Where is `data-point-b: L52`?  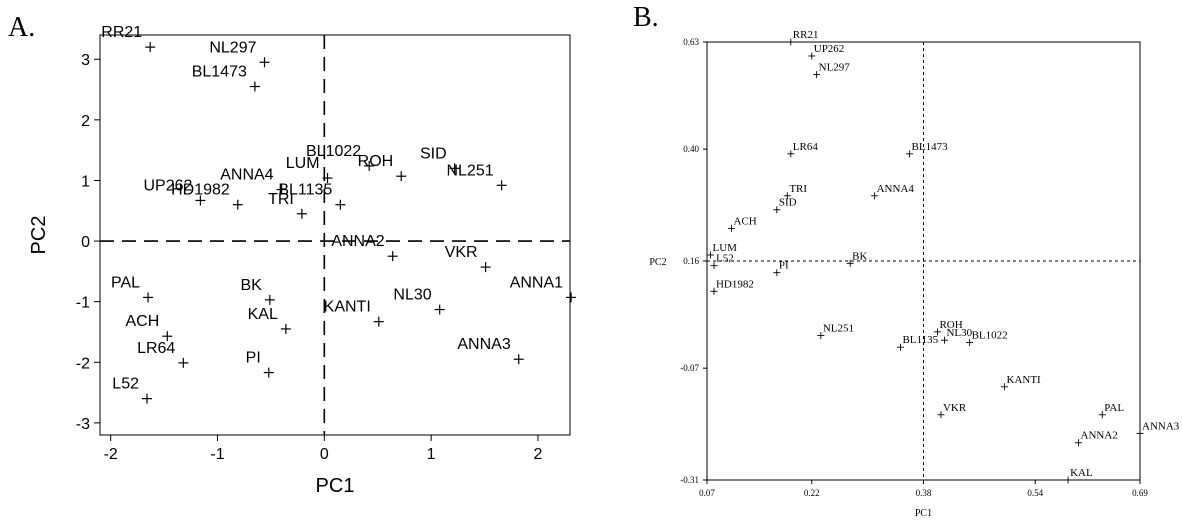
data-point-b: L52 is located at coordinates (722, 261).